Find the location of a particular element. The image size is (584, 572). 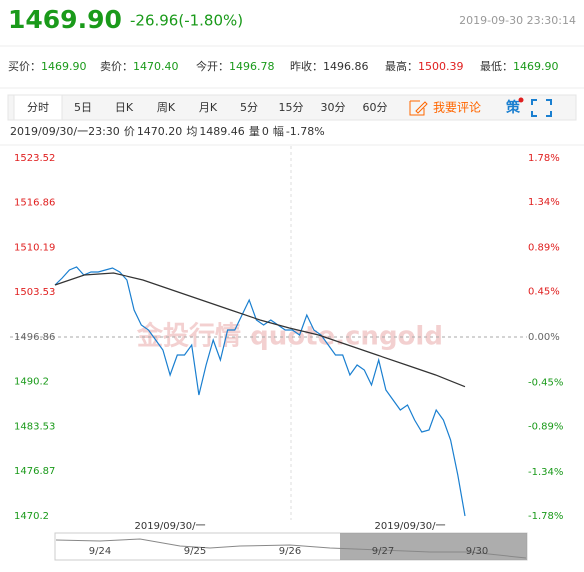

info-item: -1.78% is located at coordinates (305, 131).